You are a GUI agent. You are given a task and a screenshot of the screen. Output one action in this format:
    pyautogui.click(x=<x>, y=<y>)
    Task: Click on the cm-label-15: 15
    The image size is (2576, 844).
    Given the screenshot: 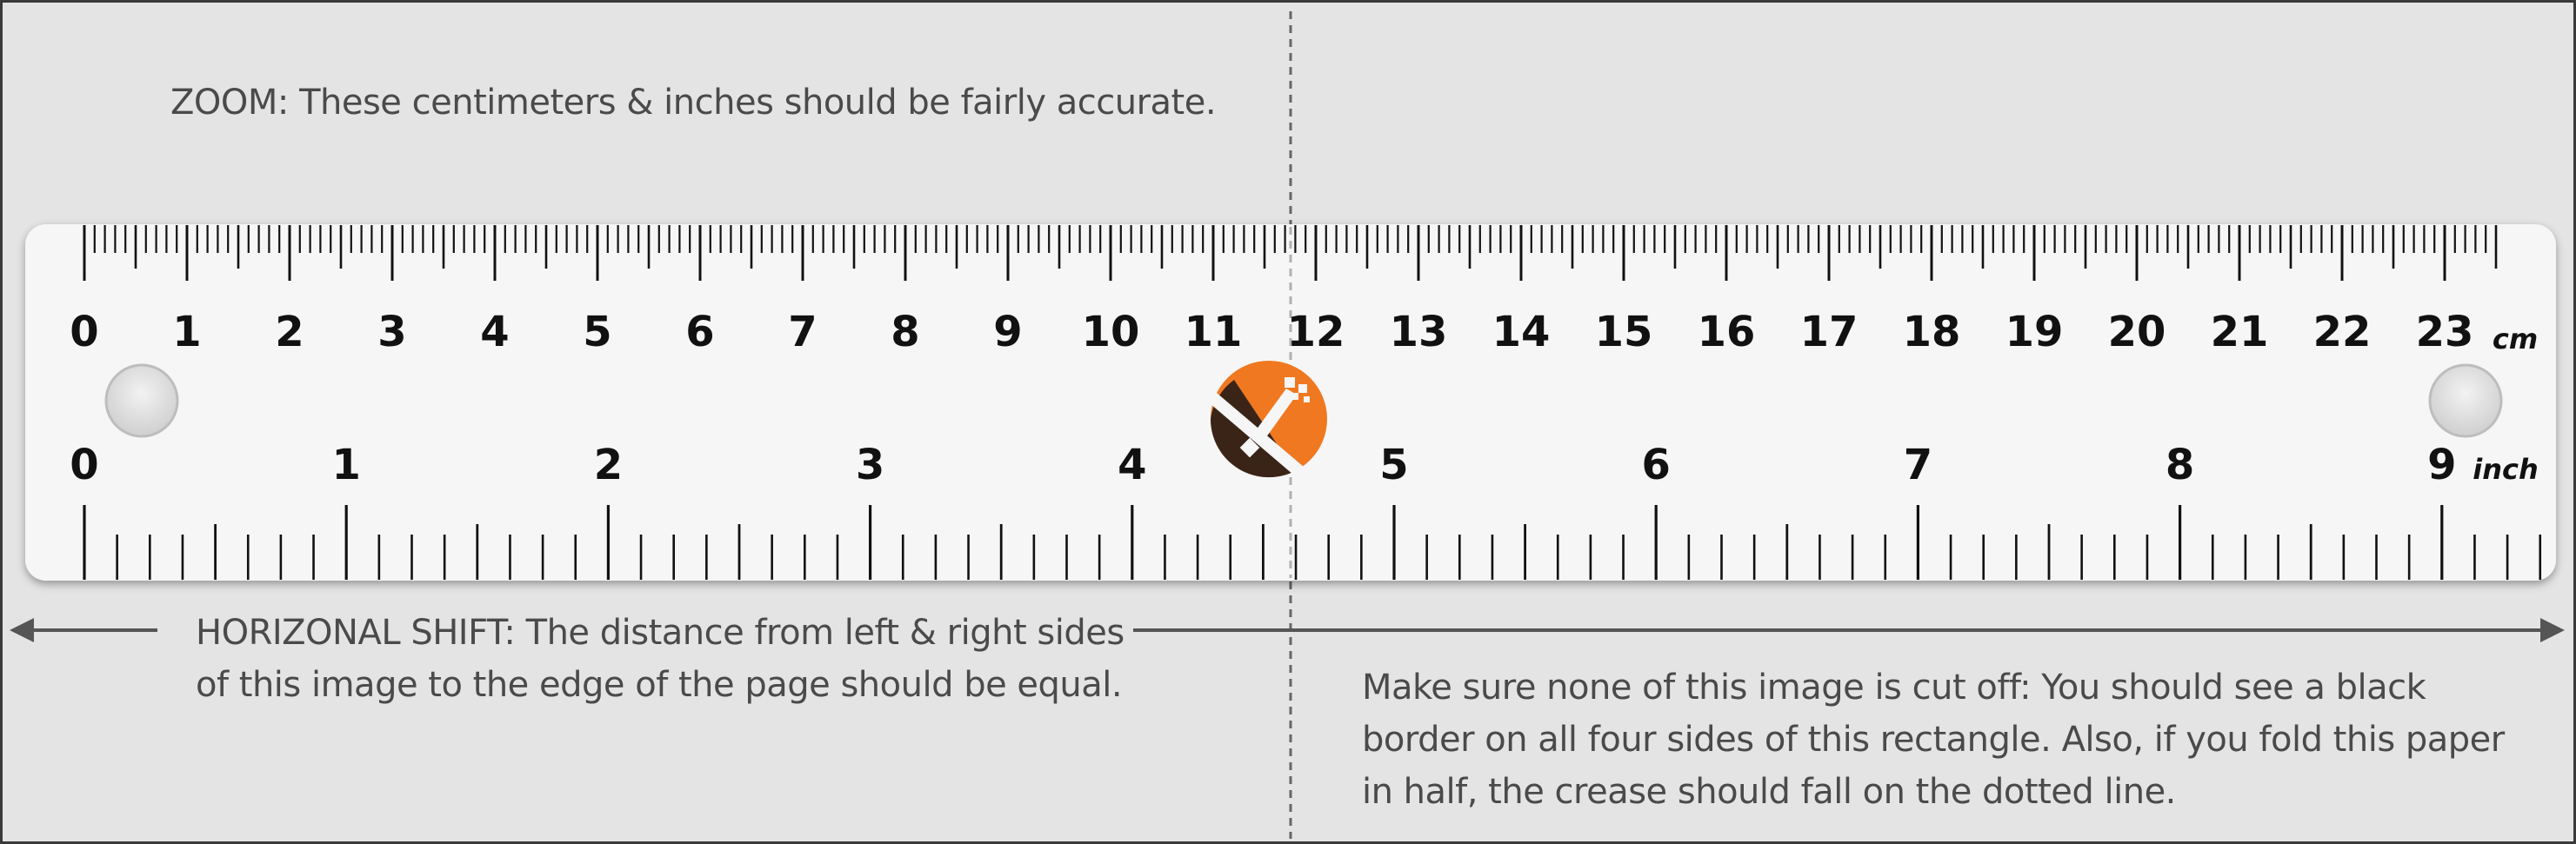 What is the action you would take?
    pyautogui.click(x=1624, y=332)
    